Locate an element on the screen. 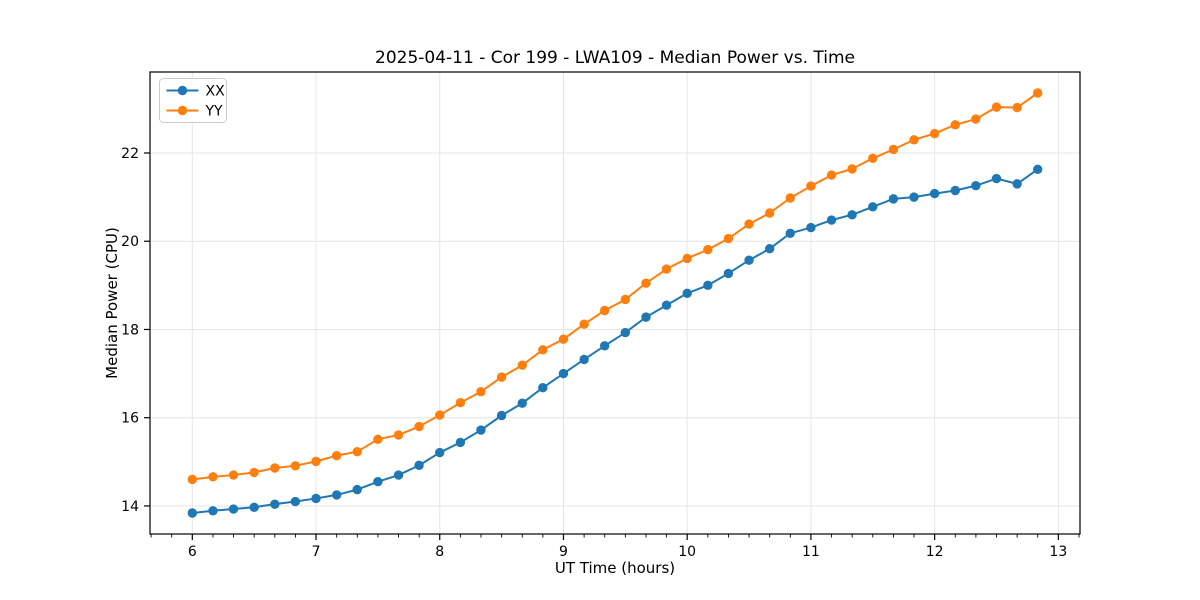 This screenshot has width=1200, height=600. y-tick-label: 18 is located at coordinates (130, 330).